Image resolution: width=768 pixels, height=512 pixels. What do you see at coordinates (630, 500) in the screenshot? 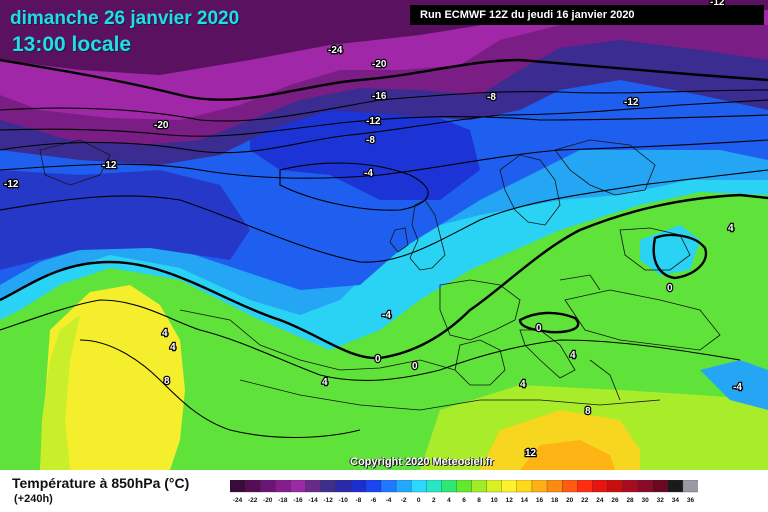
I see `scale-label: 28` at bounding box center [630, 500].